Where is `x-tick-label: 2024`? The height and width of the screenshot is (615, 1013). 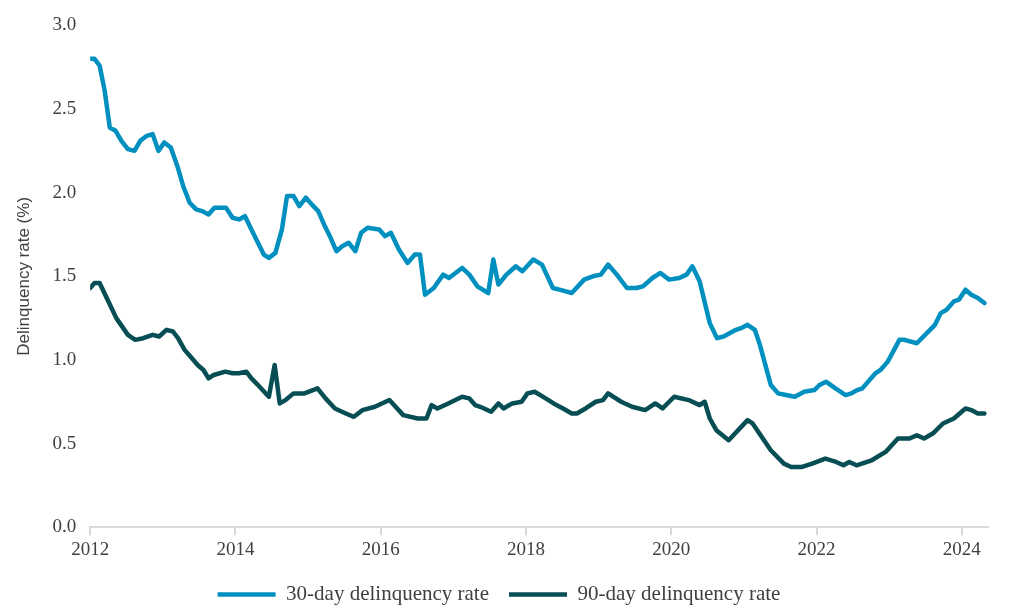
x-tick-label: 2024 is located at coordinates (962, 548).